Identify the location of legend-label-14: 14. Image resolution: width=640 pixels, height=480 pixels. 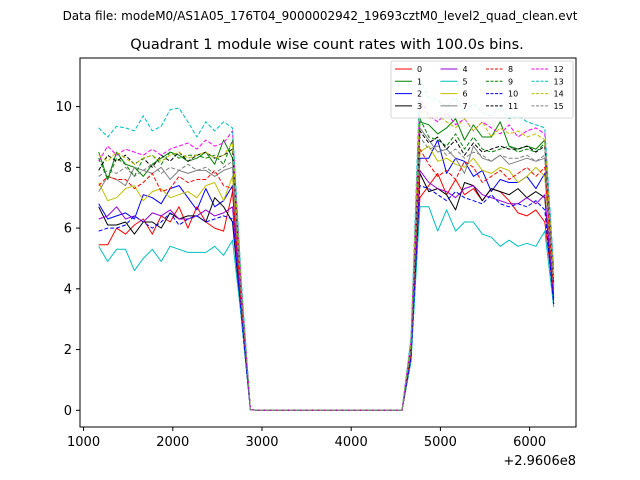
(559, 94).